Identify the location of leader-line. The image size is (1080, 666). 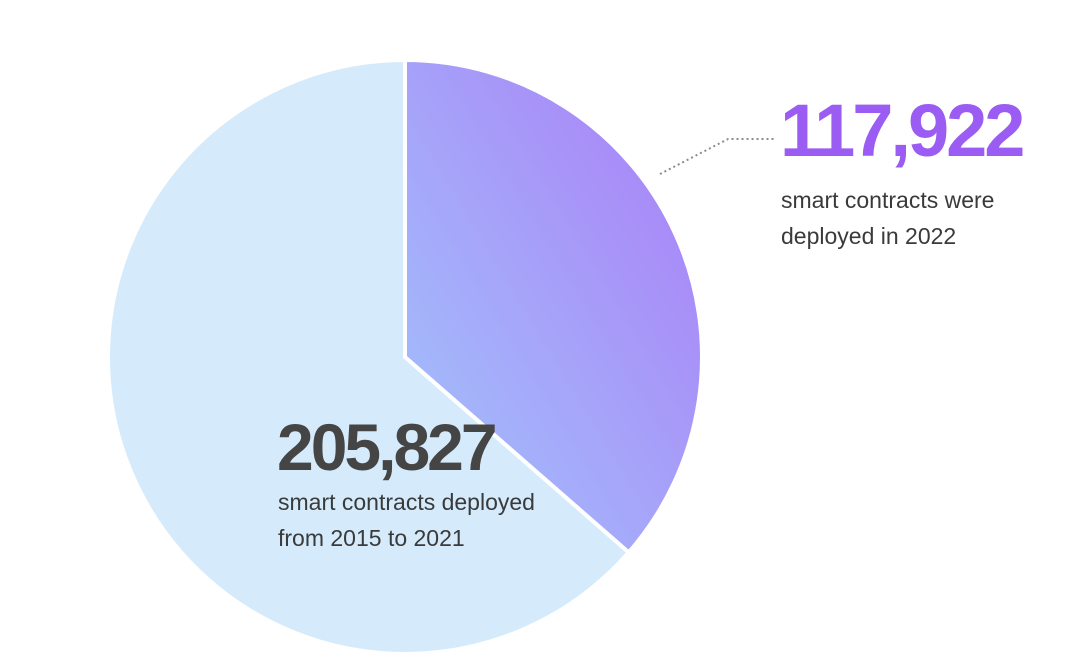
(717, 156).